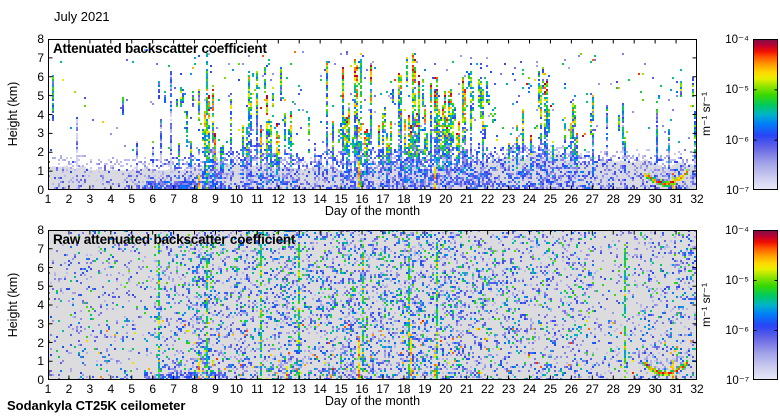  I want to click on x-tick-label: 9, so click(215, 199).